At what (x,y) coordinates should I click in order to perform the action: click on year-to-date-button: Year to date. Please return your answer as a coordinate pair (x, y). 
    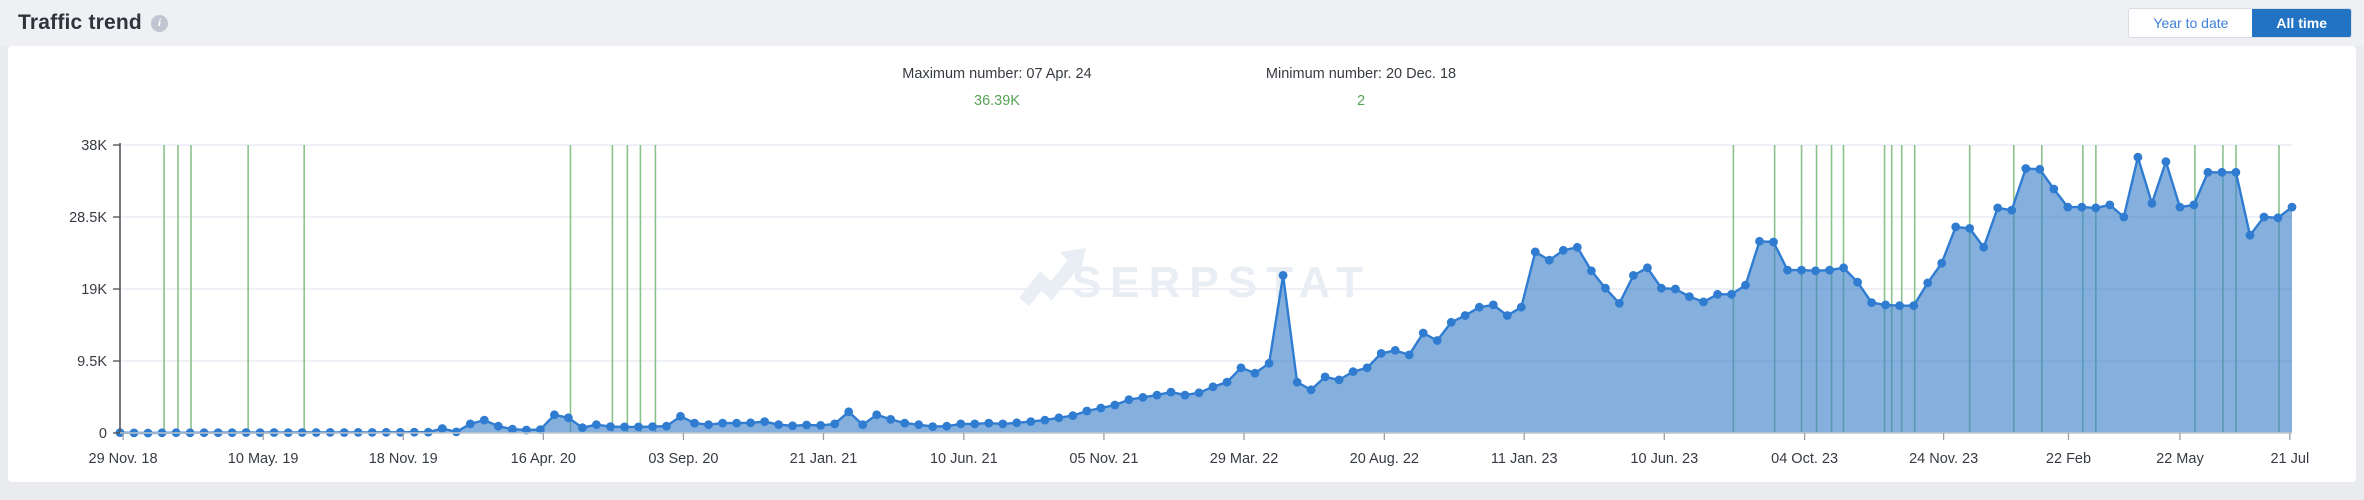
    Looking at the image, I should click on (2191, 23).